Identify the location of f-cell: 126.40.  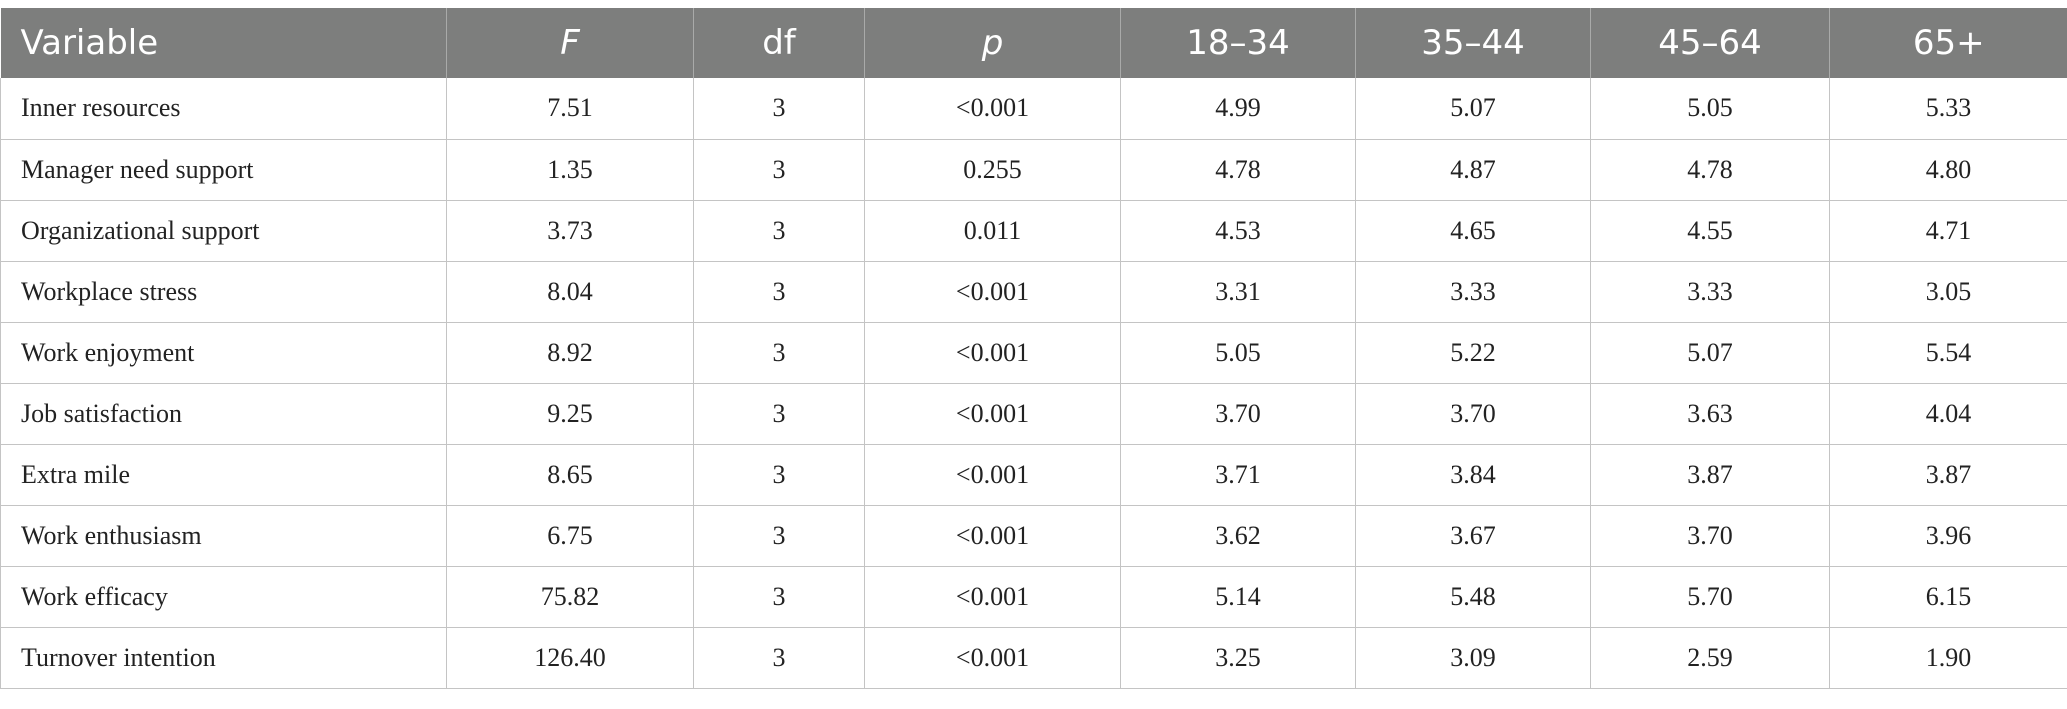
(570, 657).